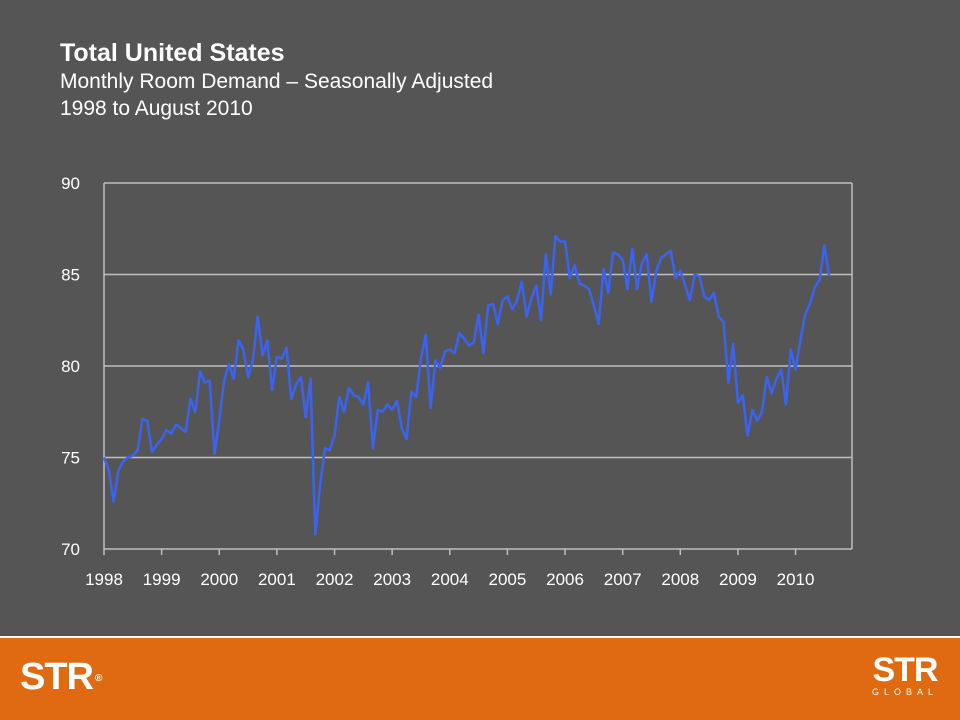 The height and width of the screenshot is (720, 960). I want to click on x-tick-label: 2008, so click(680, 579).